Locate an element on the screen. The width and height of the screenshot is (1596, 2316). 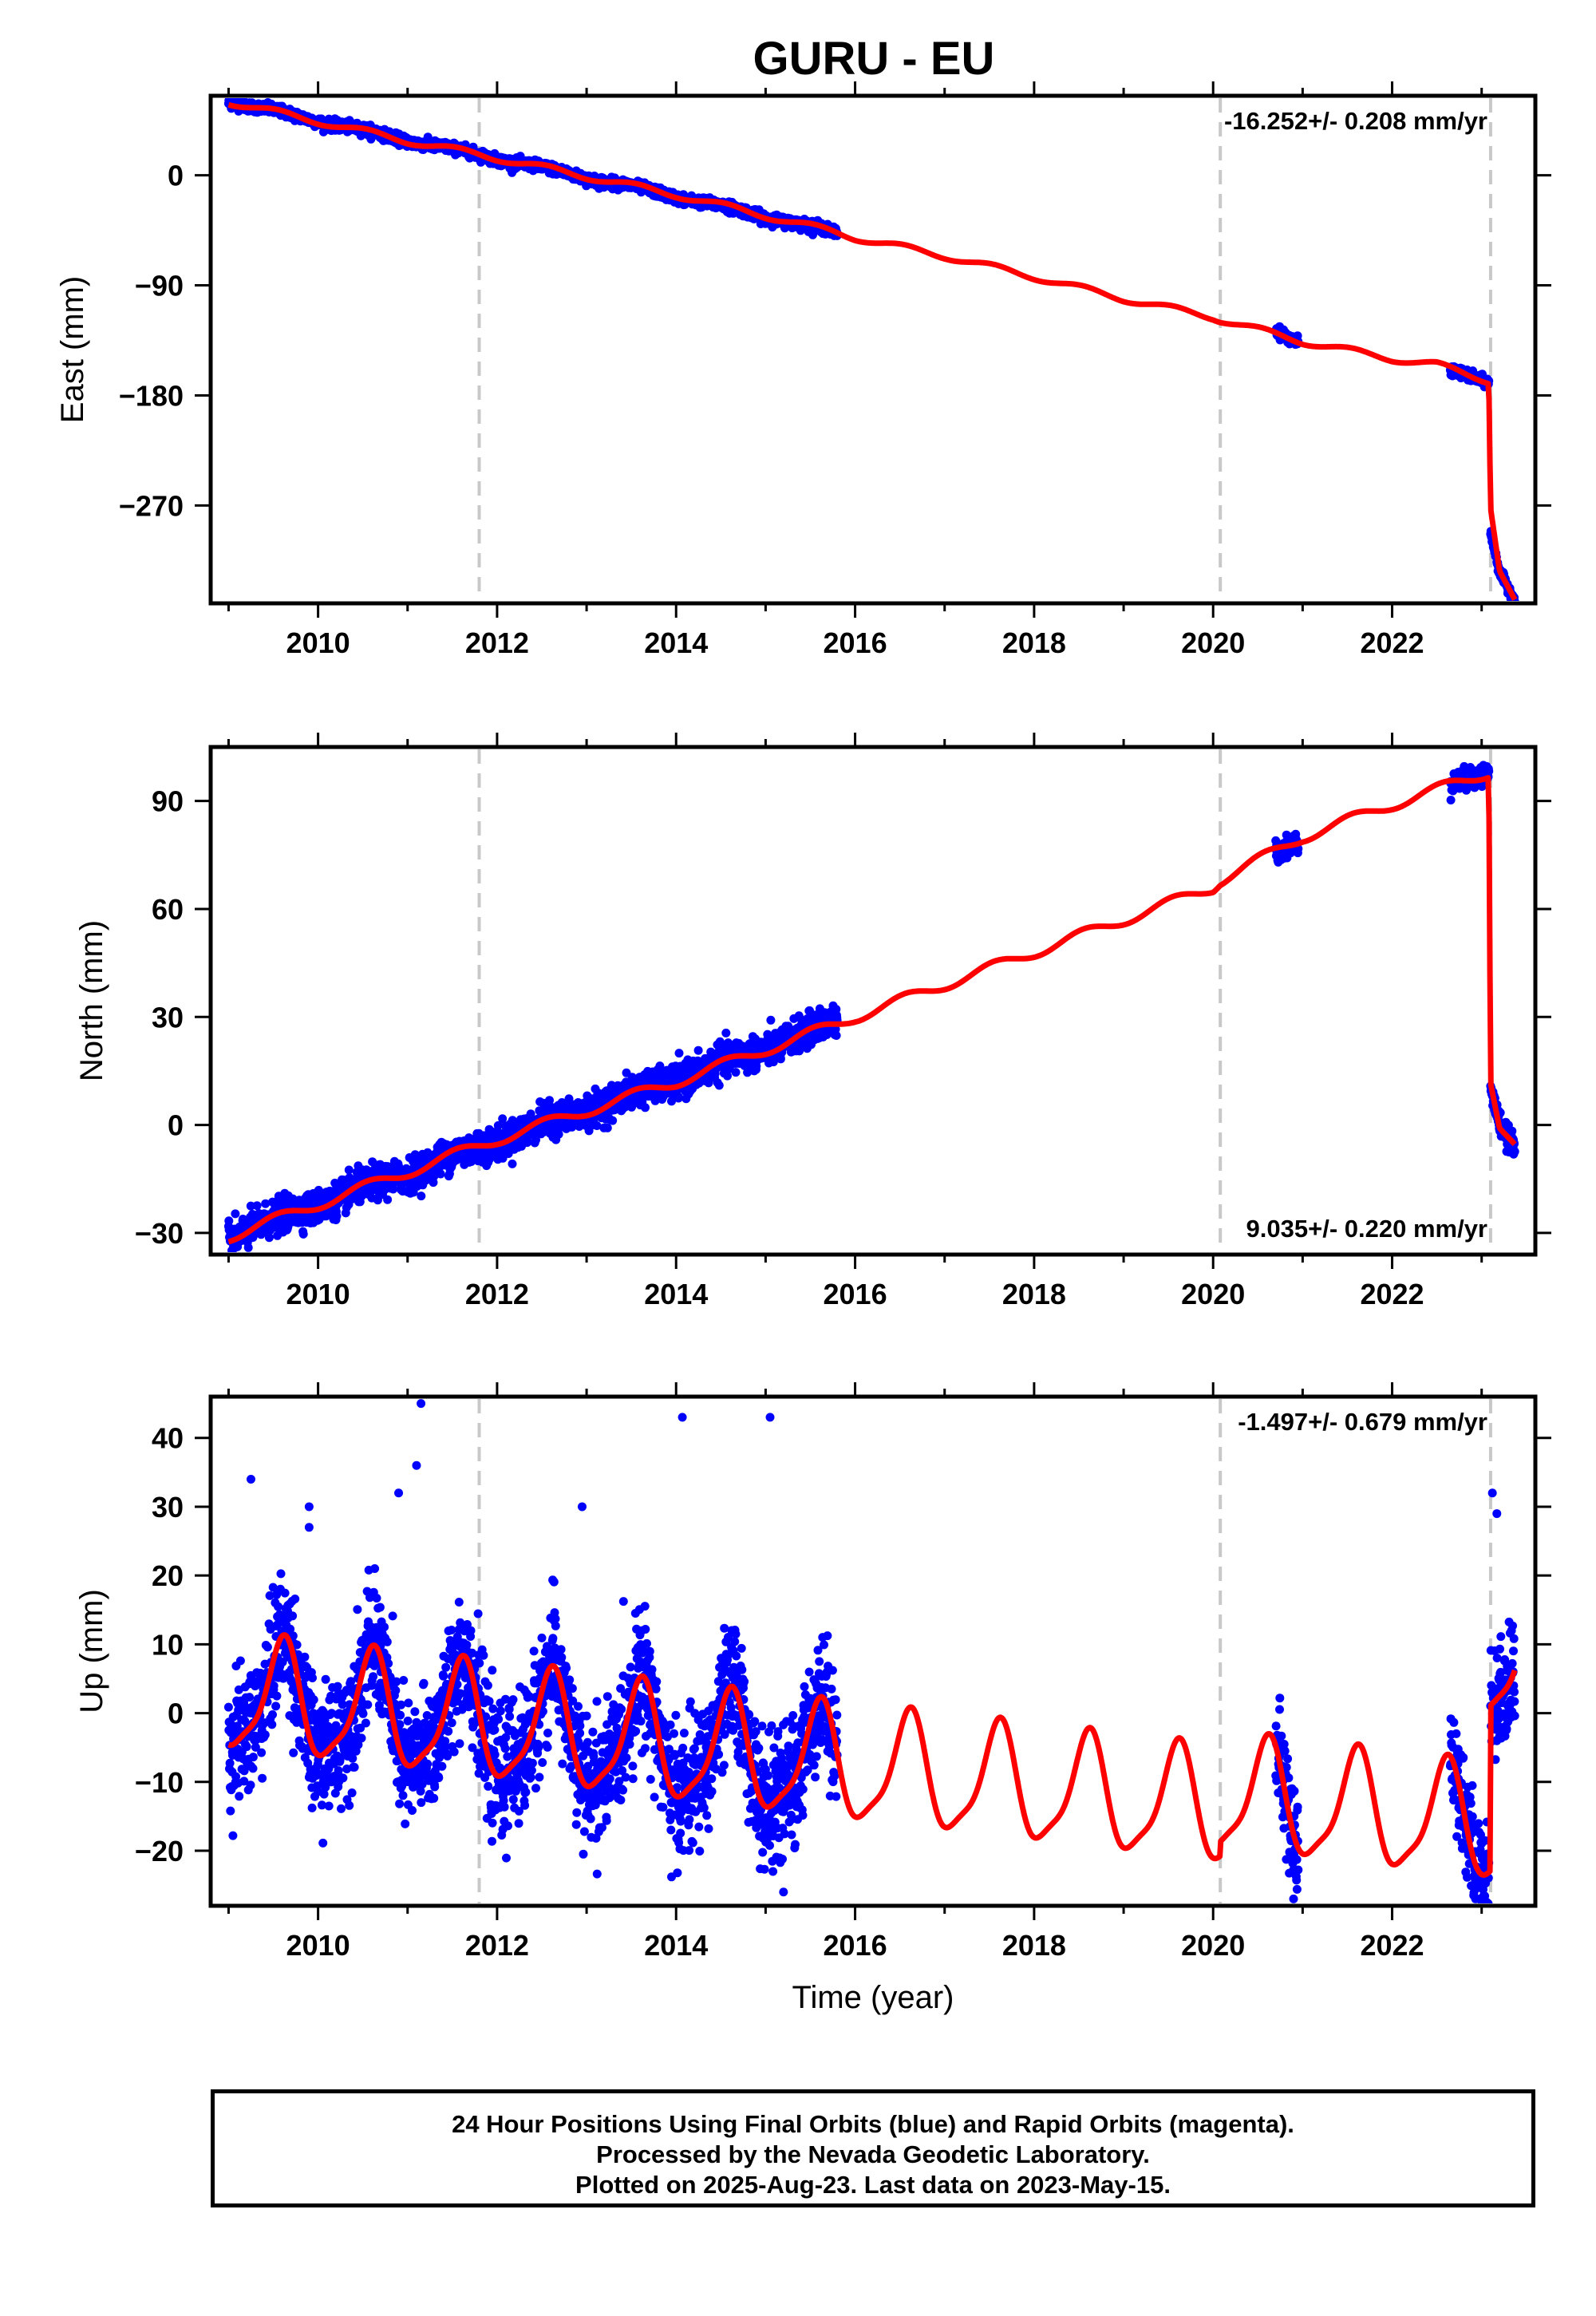
y-axis-label: North (mm) is located at coordinates (91, 1001).